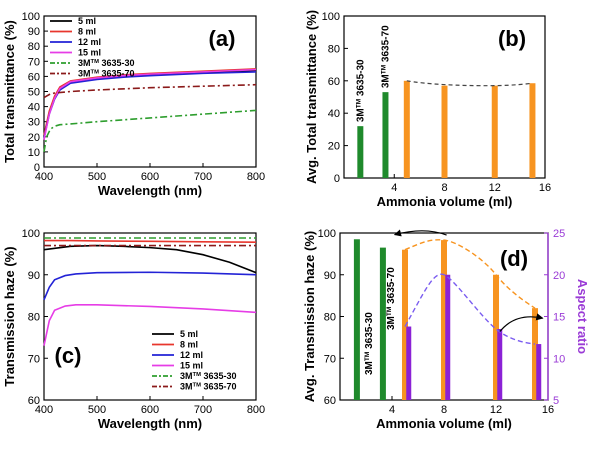 The height and width of the screenshot is (449, 599). I want to click on haze-trend-line, so click(470, 274).